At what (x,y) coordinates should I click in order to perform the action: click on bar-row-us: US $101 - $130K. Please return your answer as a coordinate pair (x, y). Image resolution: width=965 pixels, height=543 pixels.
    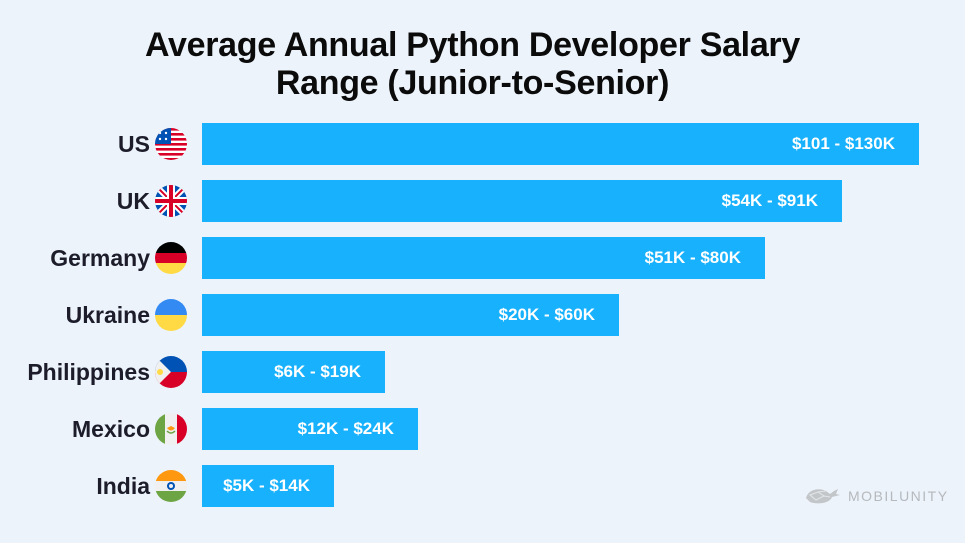
    Looking at the image, I should click on (482, 144).